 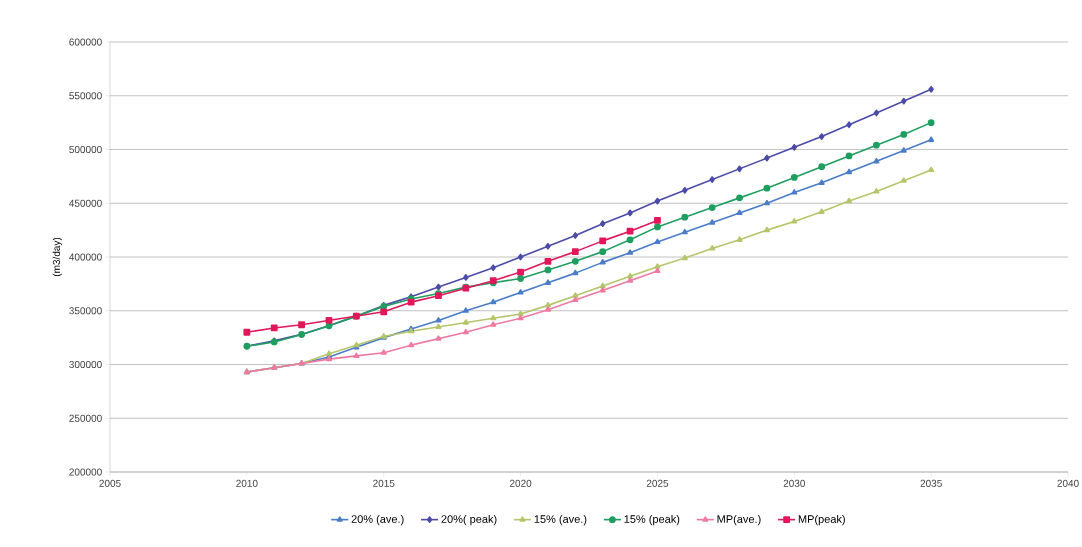 I want to click on y-tick-label: 600000, so click(x=85, y=42).